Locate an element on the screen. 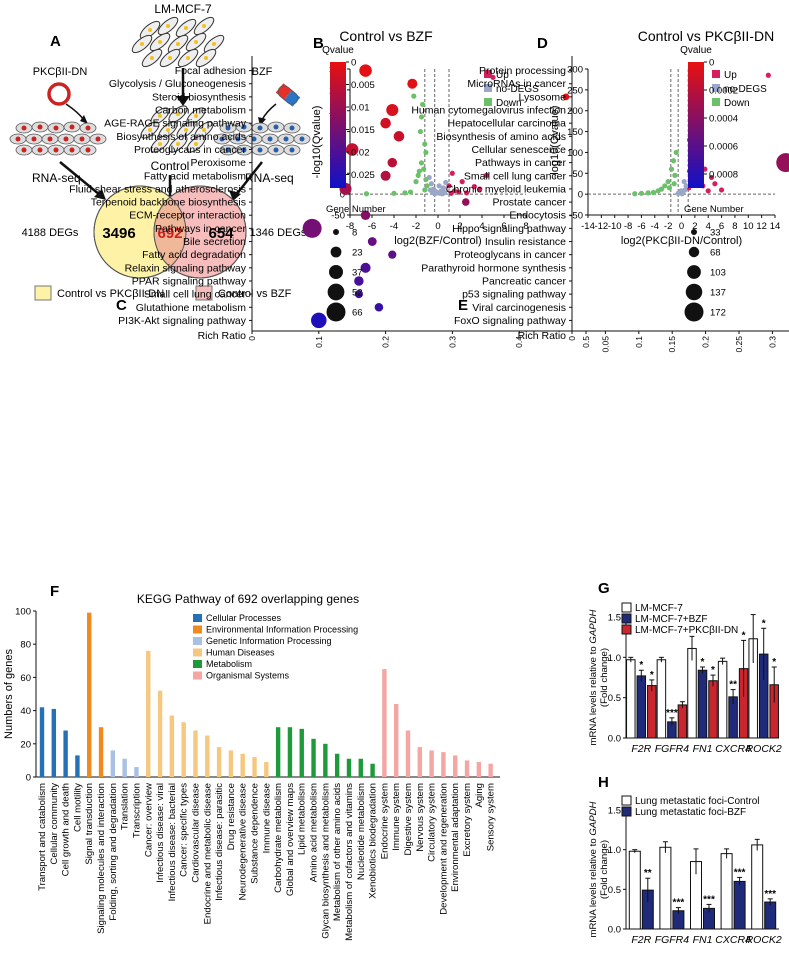 The image size is (789, 955). significance-mark: ** is located at coordinates (648, 873).